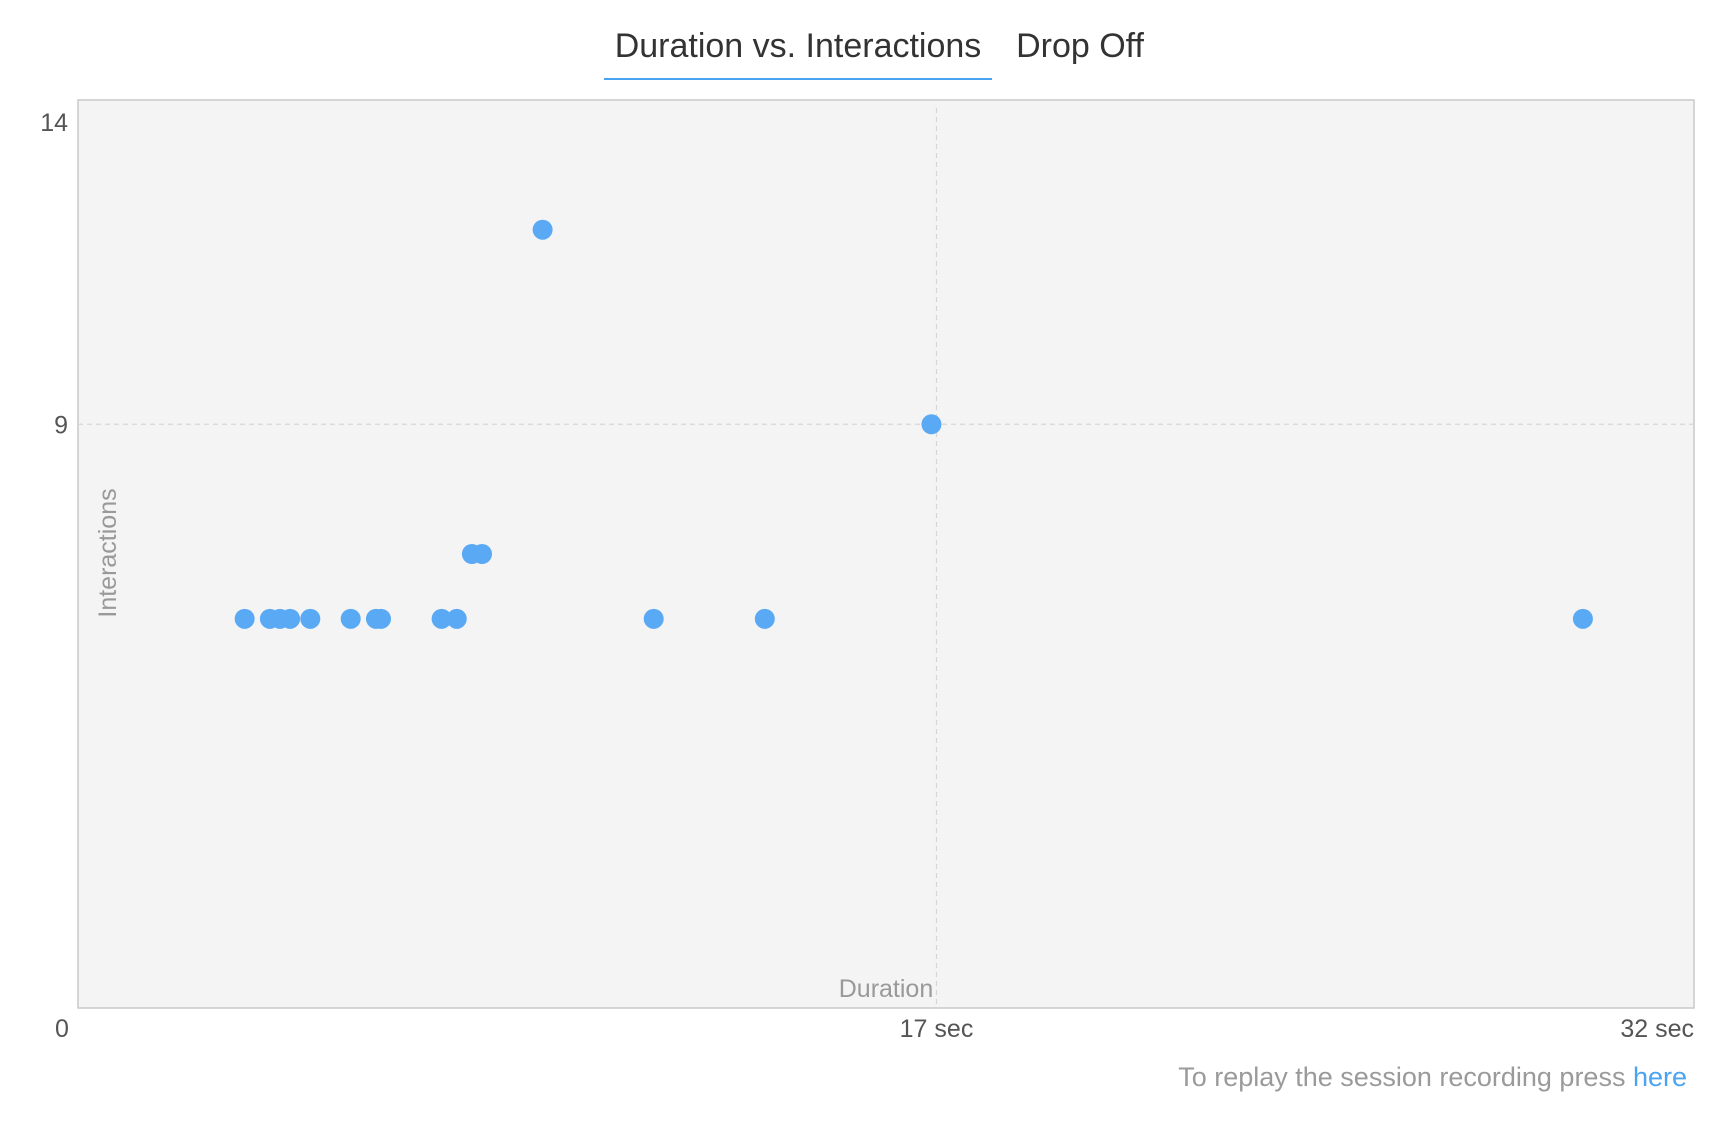  Describe the element at coordinates (798, 50) in the screenshot. I see `tab-duration-vs-interactions: Duration vs. Interactions` at that location.